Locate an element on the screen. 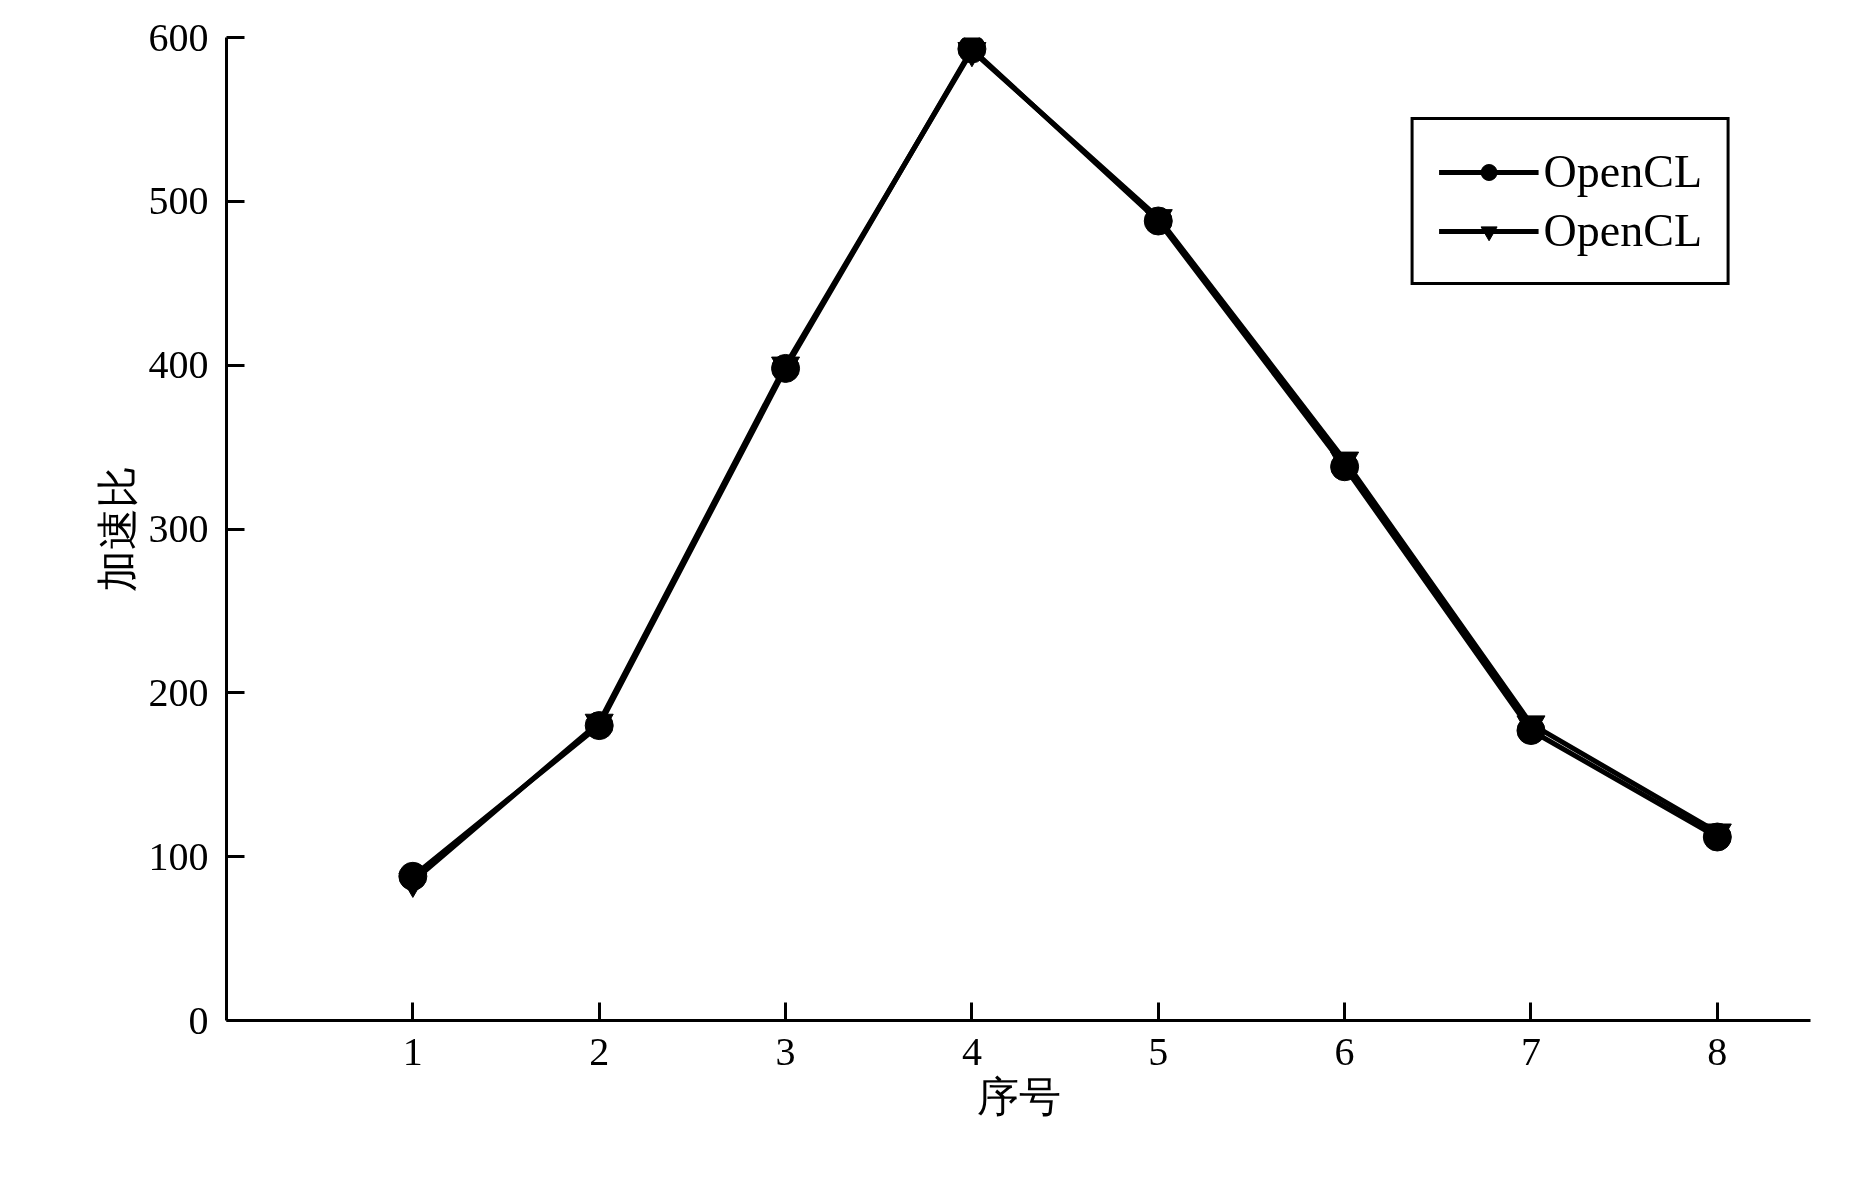 The image size is (1850, 1202). x-tick-label: 6 is located at coordinates (1344, 1051).